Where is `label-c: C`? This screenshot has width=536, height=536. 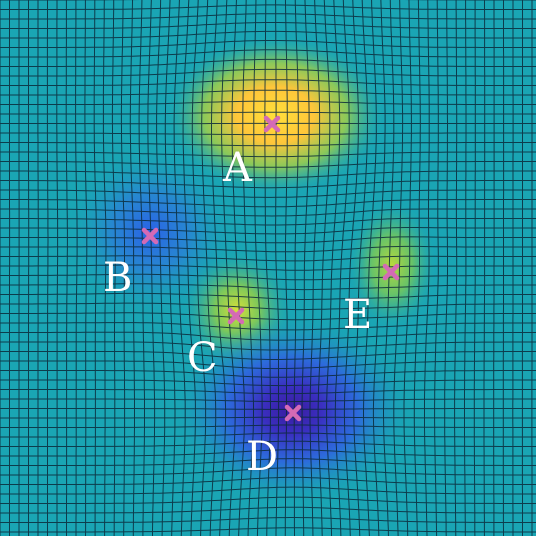 label-c: C is located at coordinates (202, 358).